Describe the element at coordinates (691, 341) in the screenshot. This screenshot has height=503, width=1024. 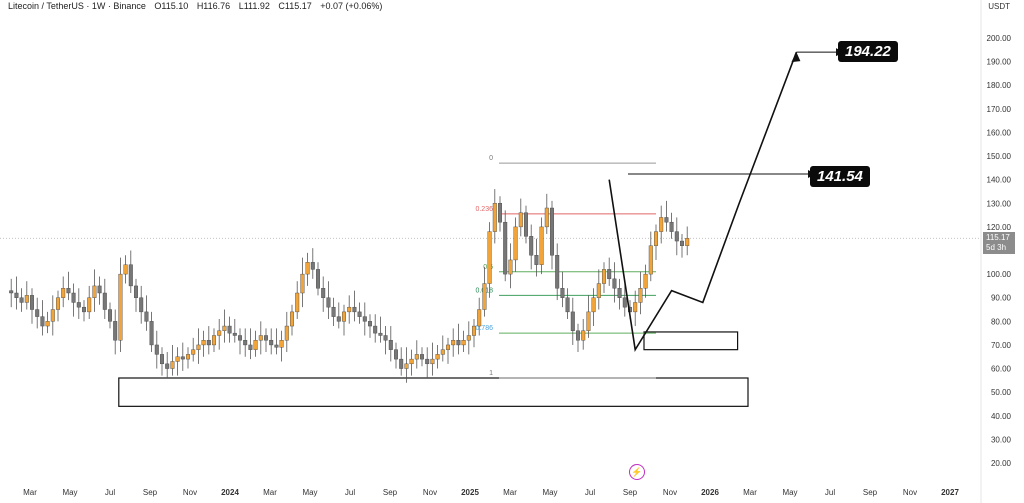
I see `support-zone` at that location.